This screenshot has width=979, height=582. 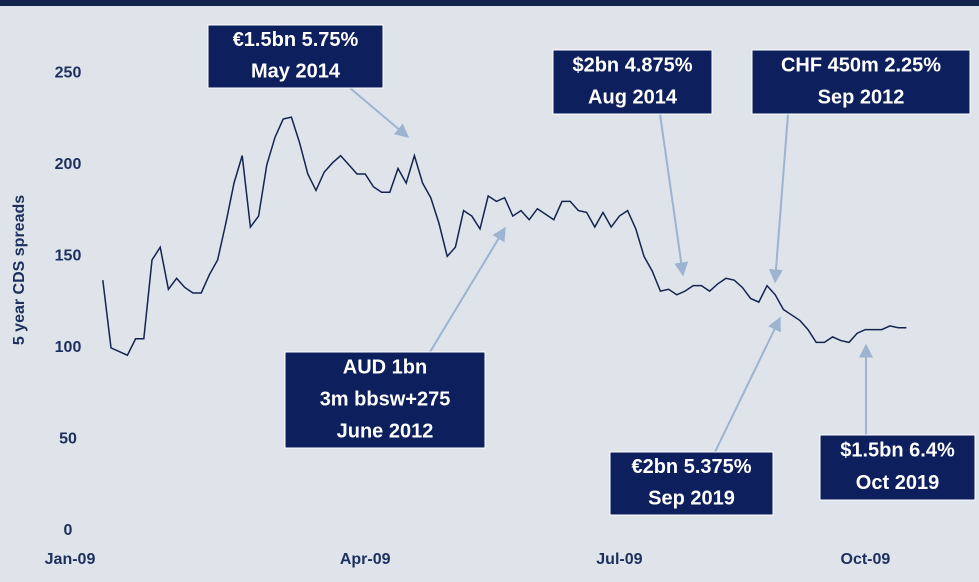 What do you see at coordinates (68, 164) in the screenshot?
I see `y-tick-label: 200` at bounding box center [68, 164].